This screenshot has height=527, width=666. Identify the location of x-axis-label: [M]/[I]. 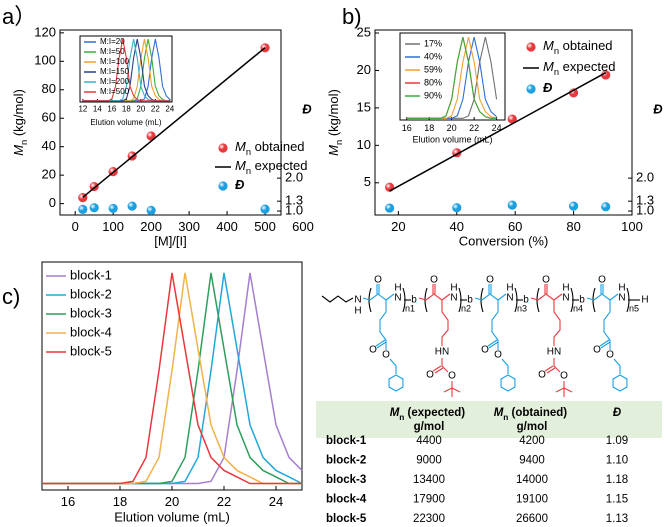
(170, 240).